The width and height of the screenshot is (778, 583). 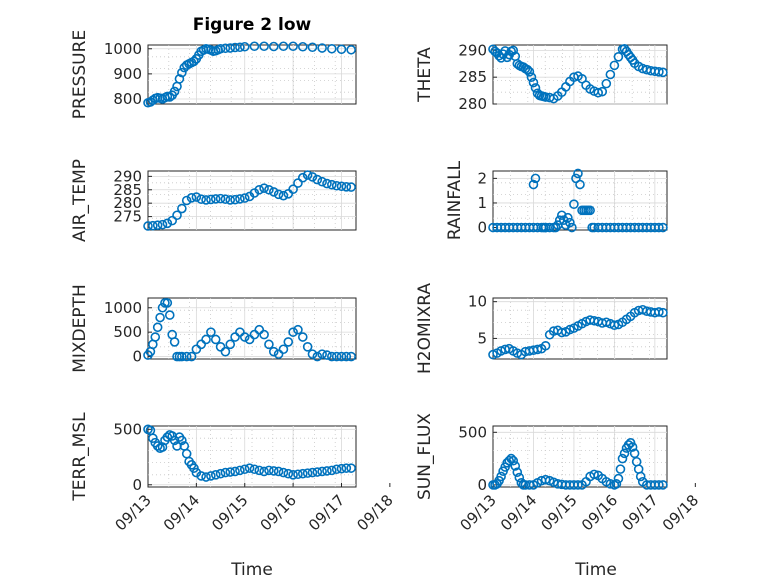 I want to click on y-tick-label: 0, so click(x=137, y=357).